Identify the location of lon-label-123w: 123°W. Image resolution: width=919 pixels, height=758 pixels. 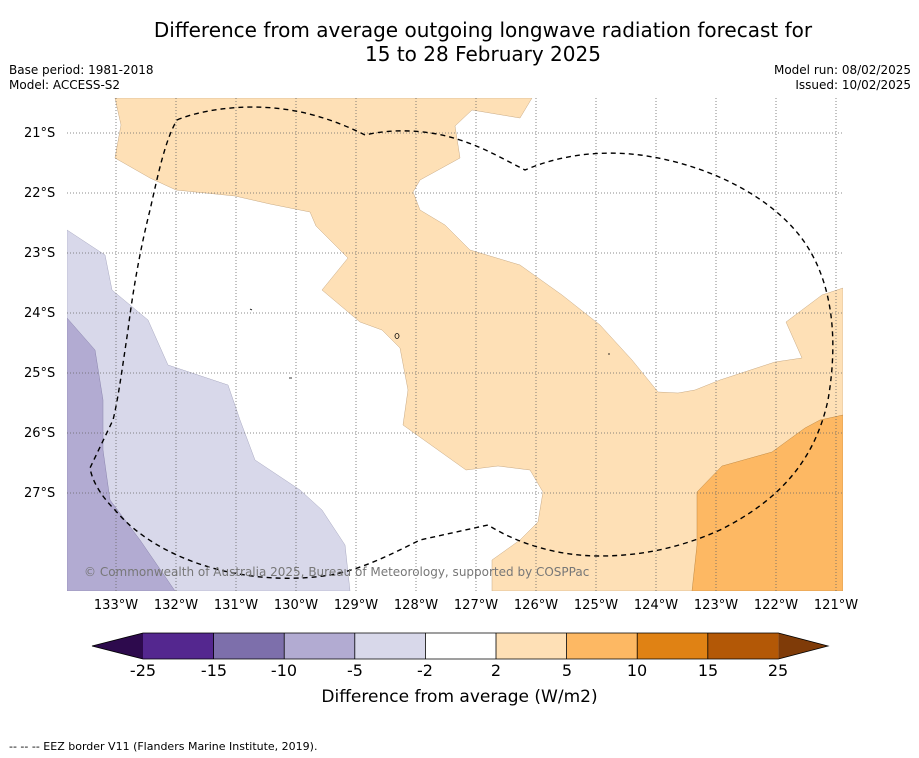
(716, 605).